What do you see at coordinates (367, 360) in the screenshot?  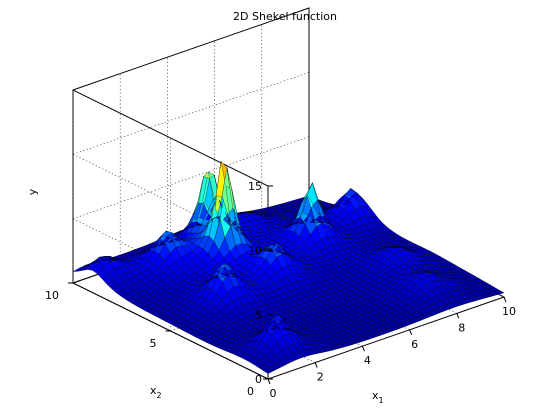 I see `x-tick-label: 4` at bounding box center [367, 360].